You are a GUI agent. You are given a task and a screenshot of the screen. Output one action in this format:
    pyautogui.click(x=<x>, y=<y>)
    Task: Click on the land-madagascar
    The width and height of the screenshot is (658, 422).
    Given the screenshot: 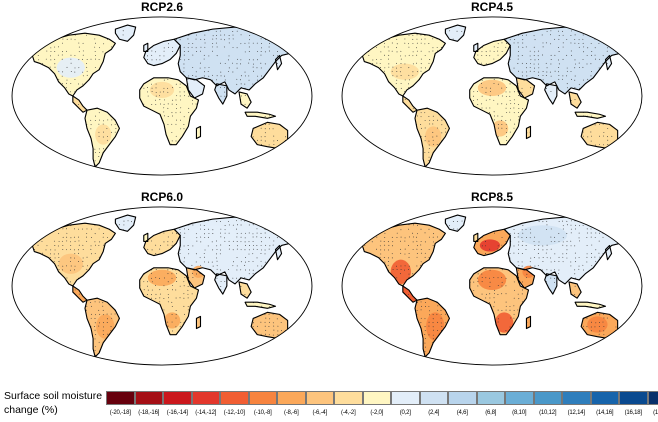 What is the action you would take?
    pyautogui.click(x=198, y=322)
    